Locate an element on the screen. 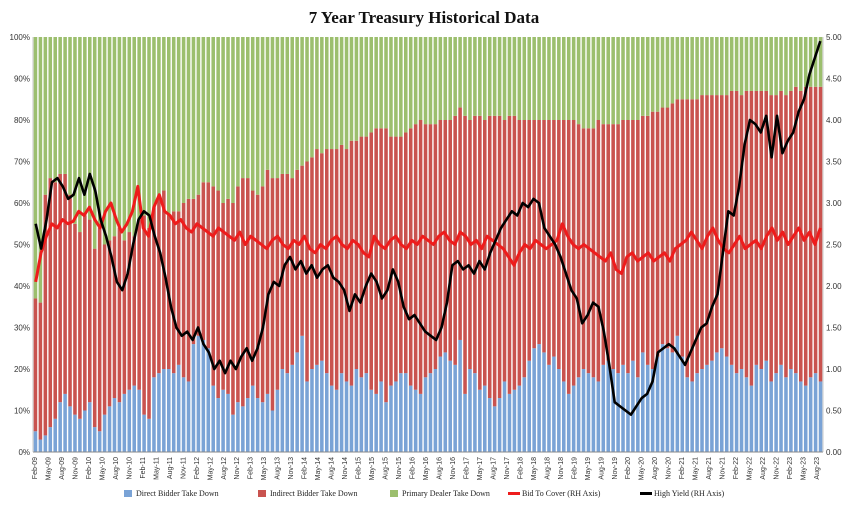 This screenshot has height=505, width=848. x-tick-label: May-23 is located at coordinates (804, 468).